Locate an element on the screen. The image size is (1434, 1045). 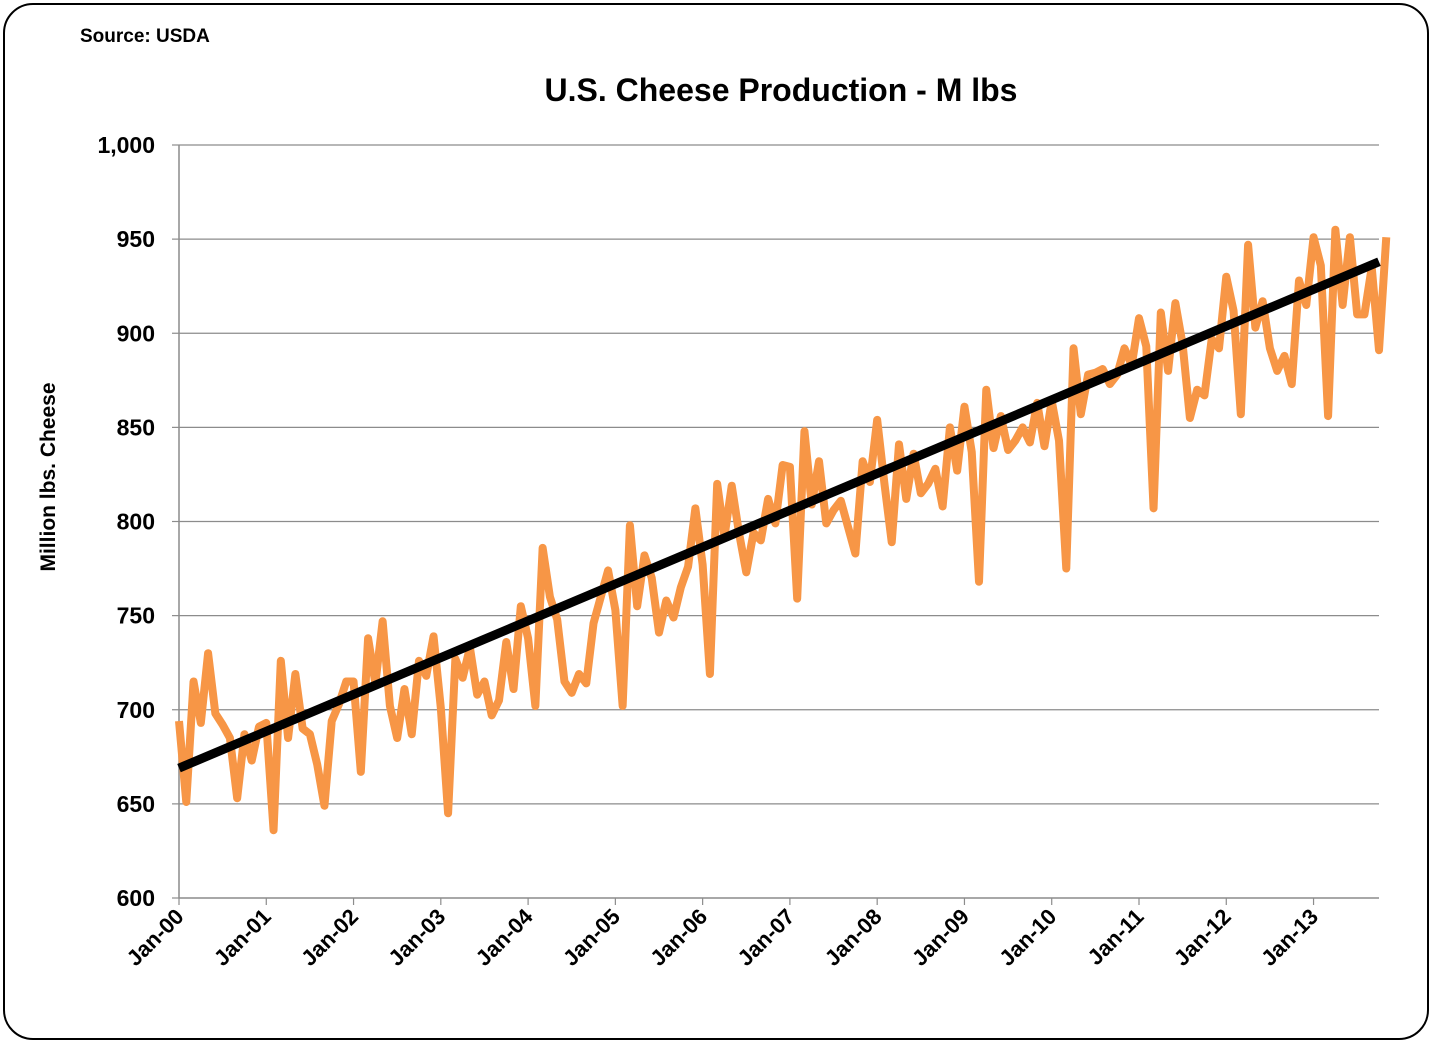
x-tick-label: Jan-02 is located at coordinates (329, 937).